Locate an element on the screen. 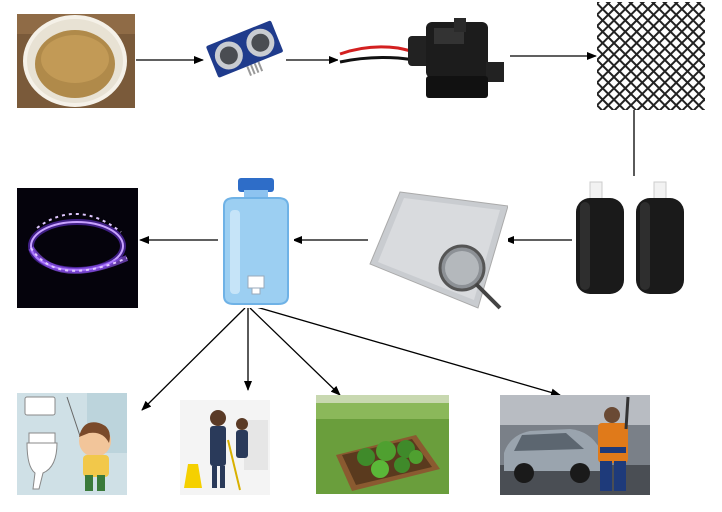 Image resolution: width=722 pixels, height=512 pixels. ultrasonic-sensor-image is located at coordinates (245, 50).